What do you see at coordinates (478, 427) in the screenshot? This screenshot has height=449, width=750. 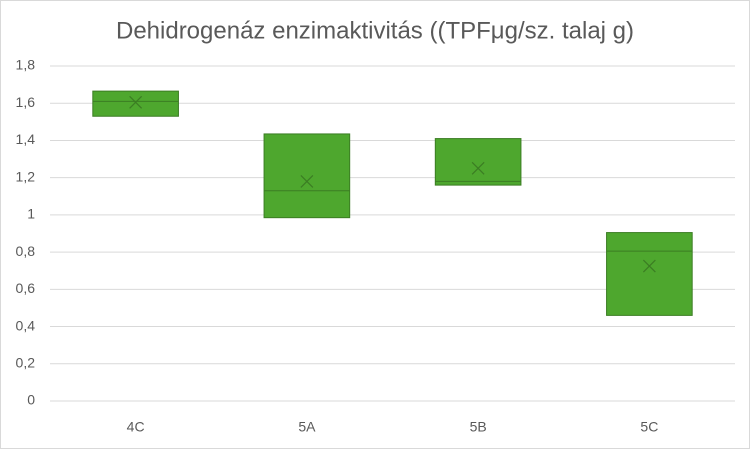 I see `x-tick-label: 5B` at bounding box center [478, 427].